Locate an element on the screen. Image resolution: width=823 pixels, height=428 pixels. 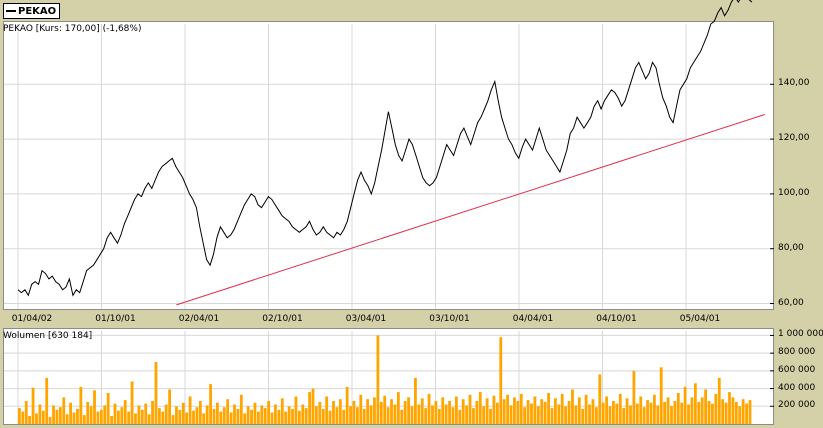
volume-y-tick-label: 400 000 is located at coordinates (797, 387).